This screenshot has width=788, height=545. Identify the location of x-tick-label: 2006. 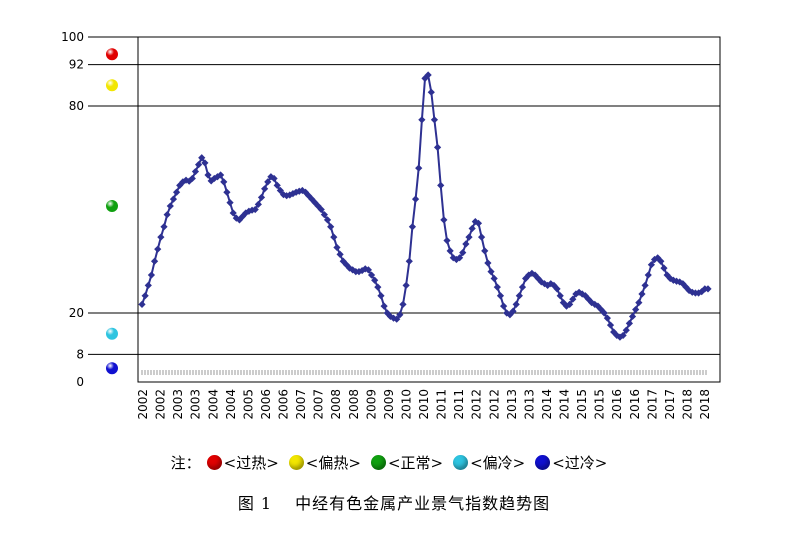
(266, 404).